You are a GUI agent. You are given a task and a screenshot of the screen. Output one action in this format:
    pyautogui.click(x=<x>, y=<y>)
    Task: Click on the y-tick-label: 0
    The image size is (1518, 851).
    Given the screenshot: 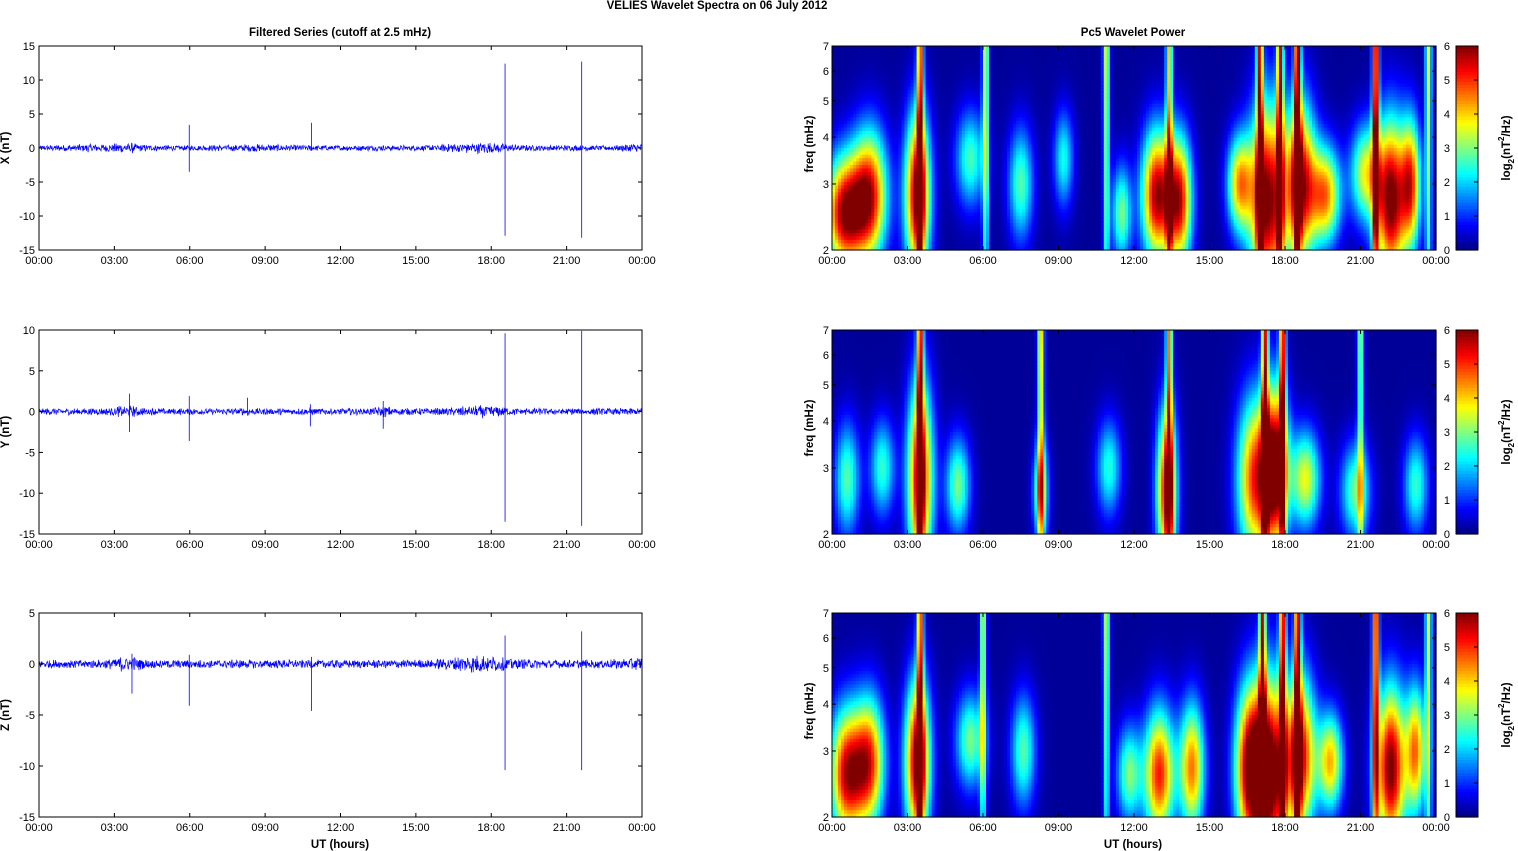 What is the action you would take?
    pyautogui.click(x=32, y=413)
    